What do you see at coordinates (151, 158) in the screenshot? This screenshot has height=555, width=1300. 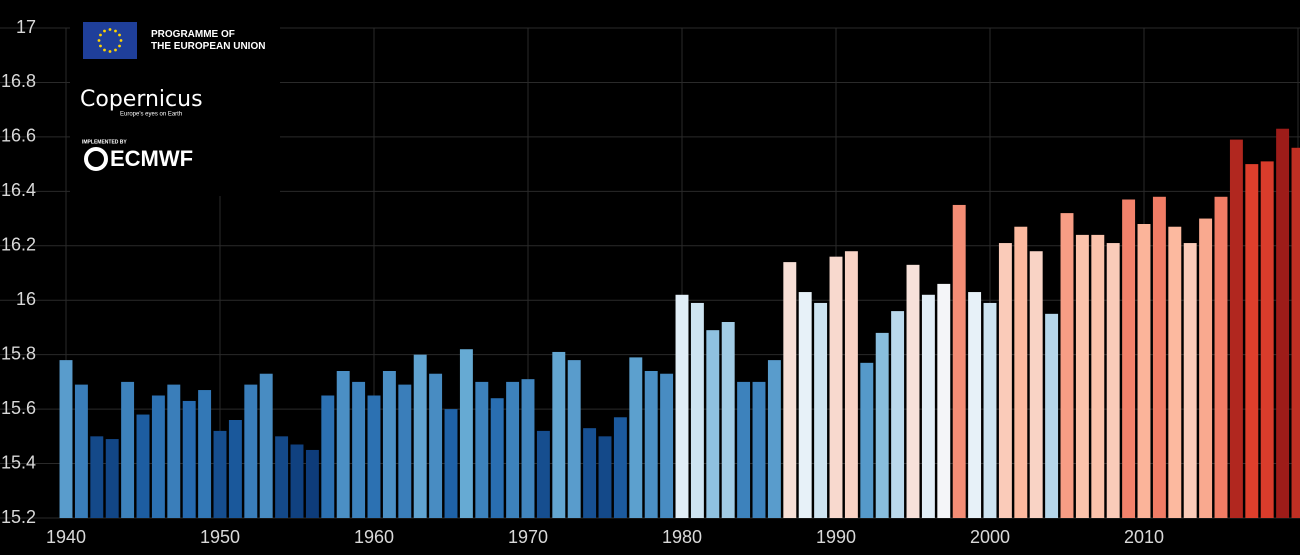 I see `ecmwf-logo: ECMWF` at bounding box center [151, 158].